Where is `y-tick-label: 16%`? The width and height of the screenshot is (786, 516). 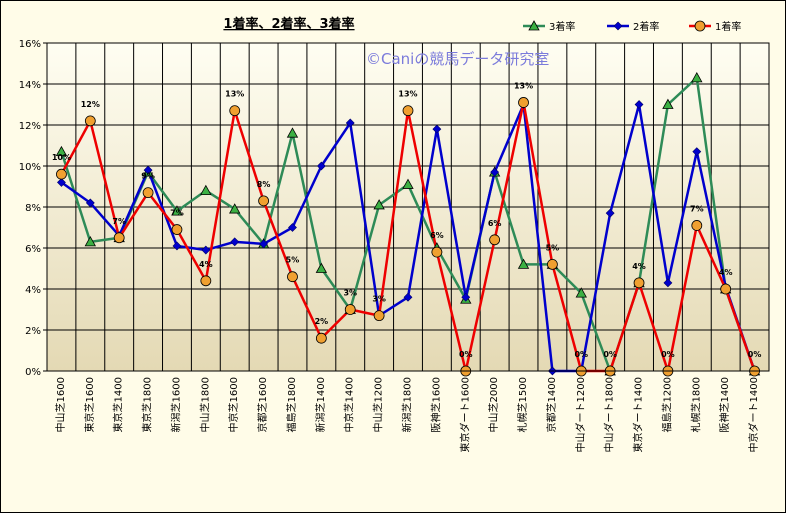 y-tick-label: 16% is located at coordinates (30, 44).